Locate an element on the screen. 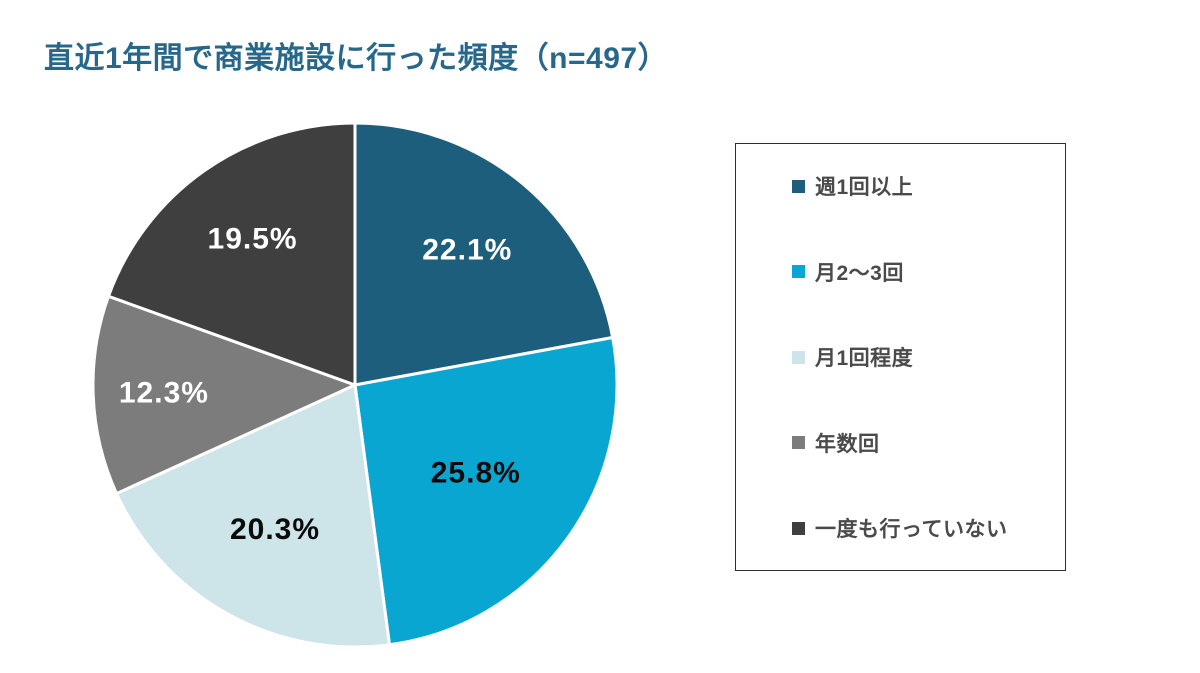 This screenshot has height=673, width=1200. legend-label: 年数回 is located at coordinates (847, 444).